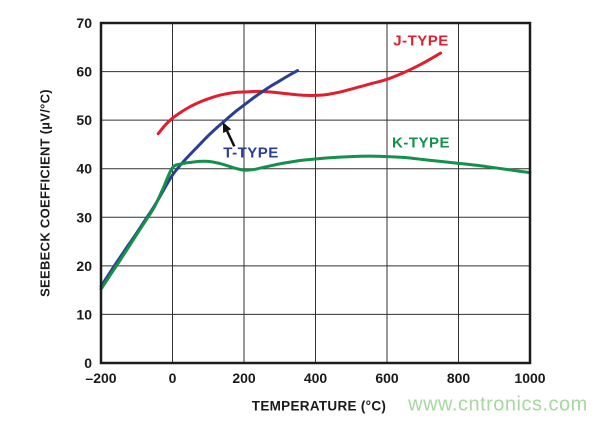  What do you see at coordinates (387, 378) in the screenshot?
I see `svg-text: 600` at bounding box center [387, 378].